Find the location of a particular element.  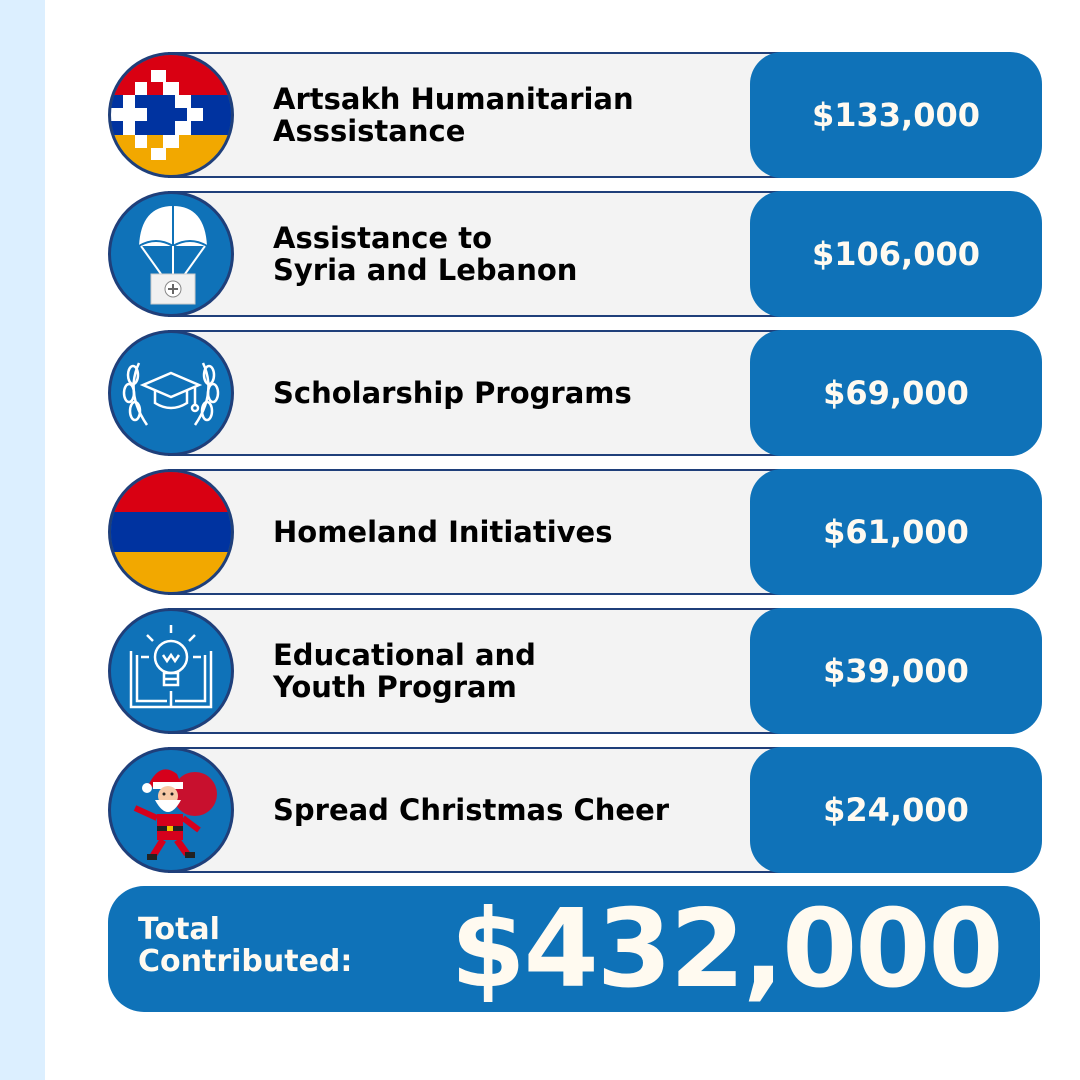

contribution-row-educational: Educational and Youth Program $39,000 is located at coordinates (575, 671).